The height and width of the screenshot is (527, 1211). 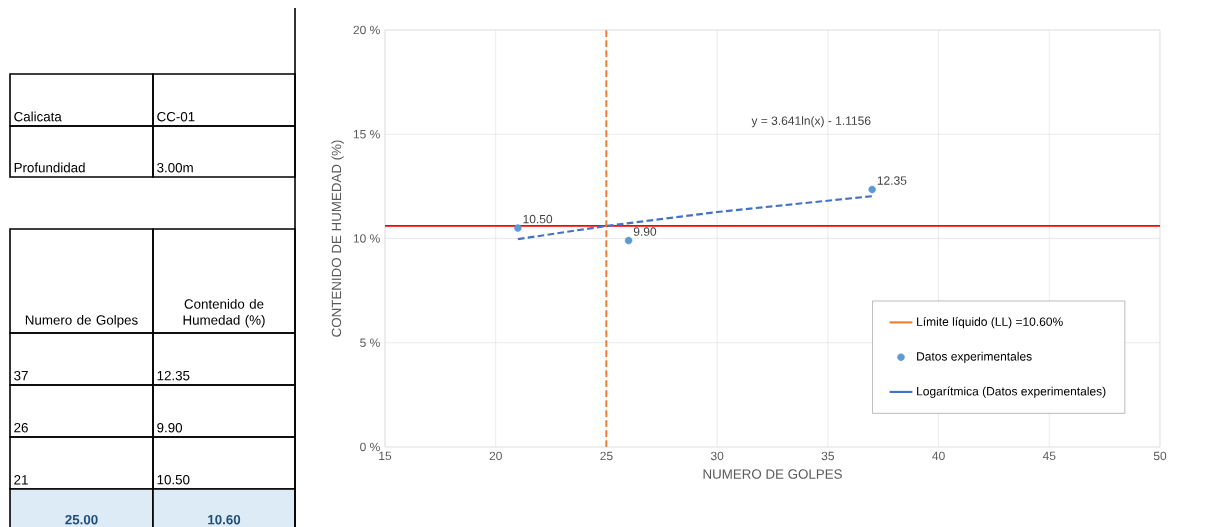 What do you see at coordinates (366, 30) in the screenshot?
I see `y-tick-label: 20 %` at bounding box center [366, 30].